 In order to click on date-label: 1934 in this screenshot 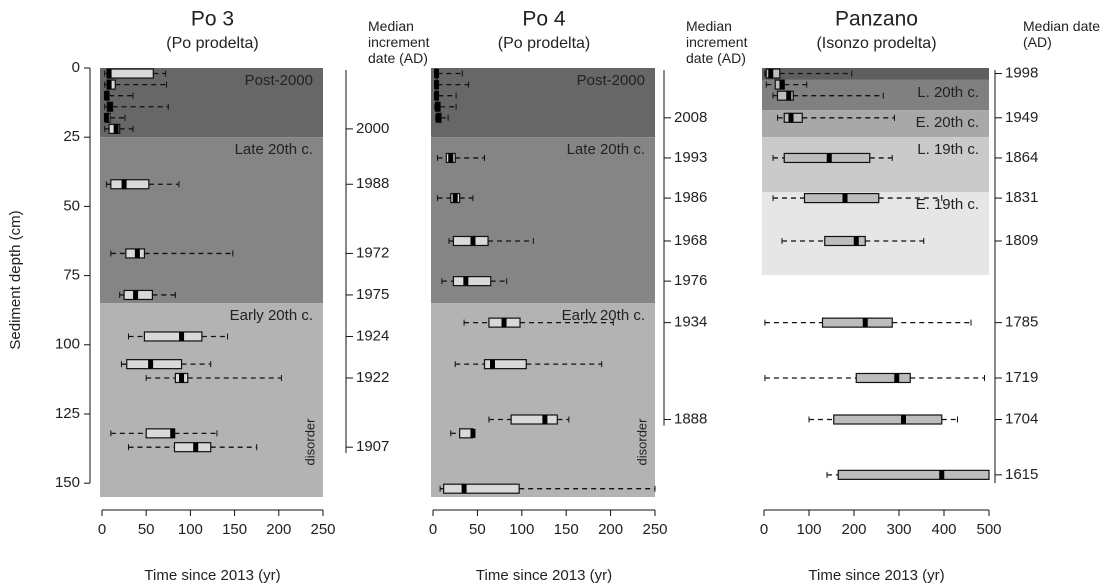, I will do `click(690, 322)`.